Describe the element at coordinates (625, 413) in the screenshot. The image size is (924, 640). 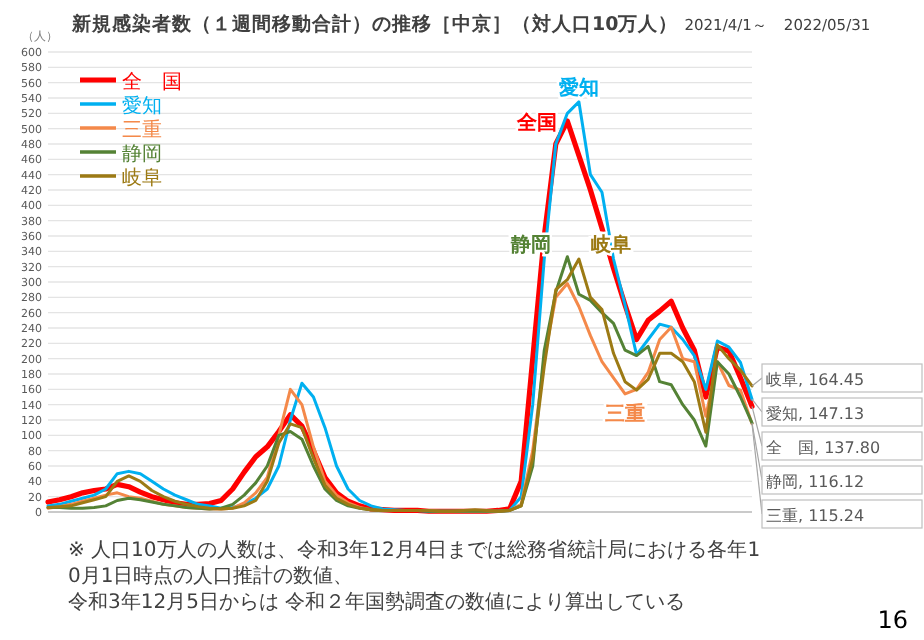
I see `annotation: 三重` at that location.